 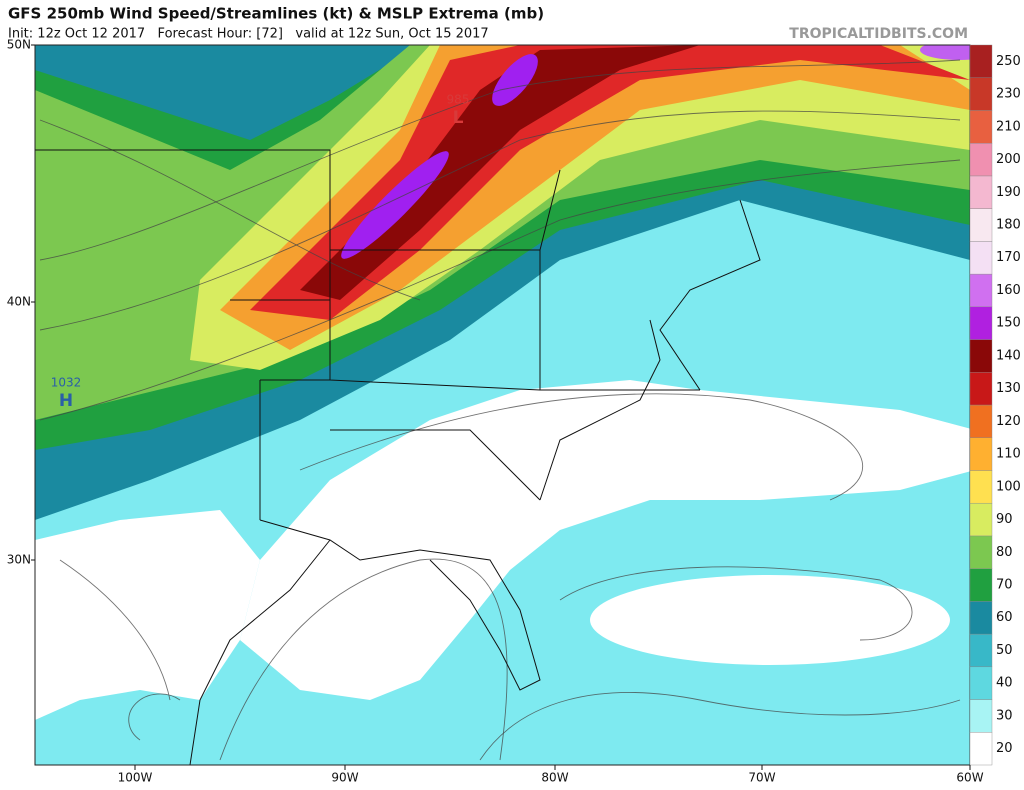 I want to click on pressure-value: 1032, so click(x=66, y=383).